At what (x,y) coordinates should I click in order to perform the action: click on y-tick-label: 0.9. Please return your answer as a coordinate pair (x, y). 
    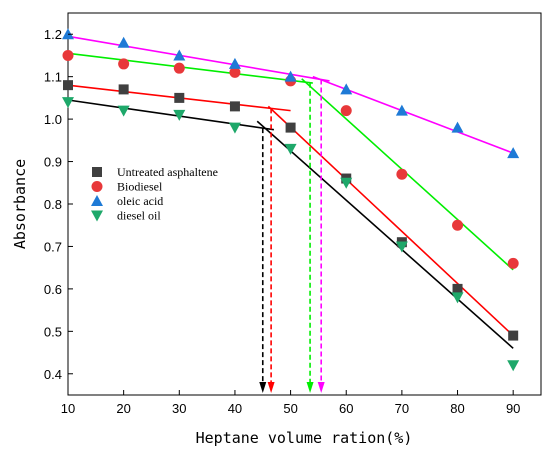
    Looking at the image, I should click on (53, 162).